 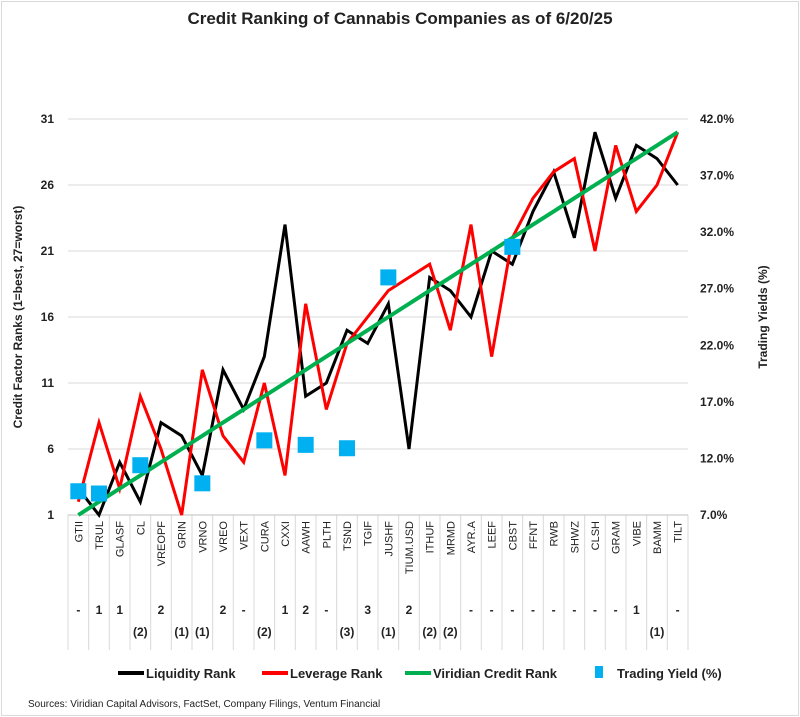 I want to click on x-tick-label: BAMM, so click(x=658, y=537).